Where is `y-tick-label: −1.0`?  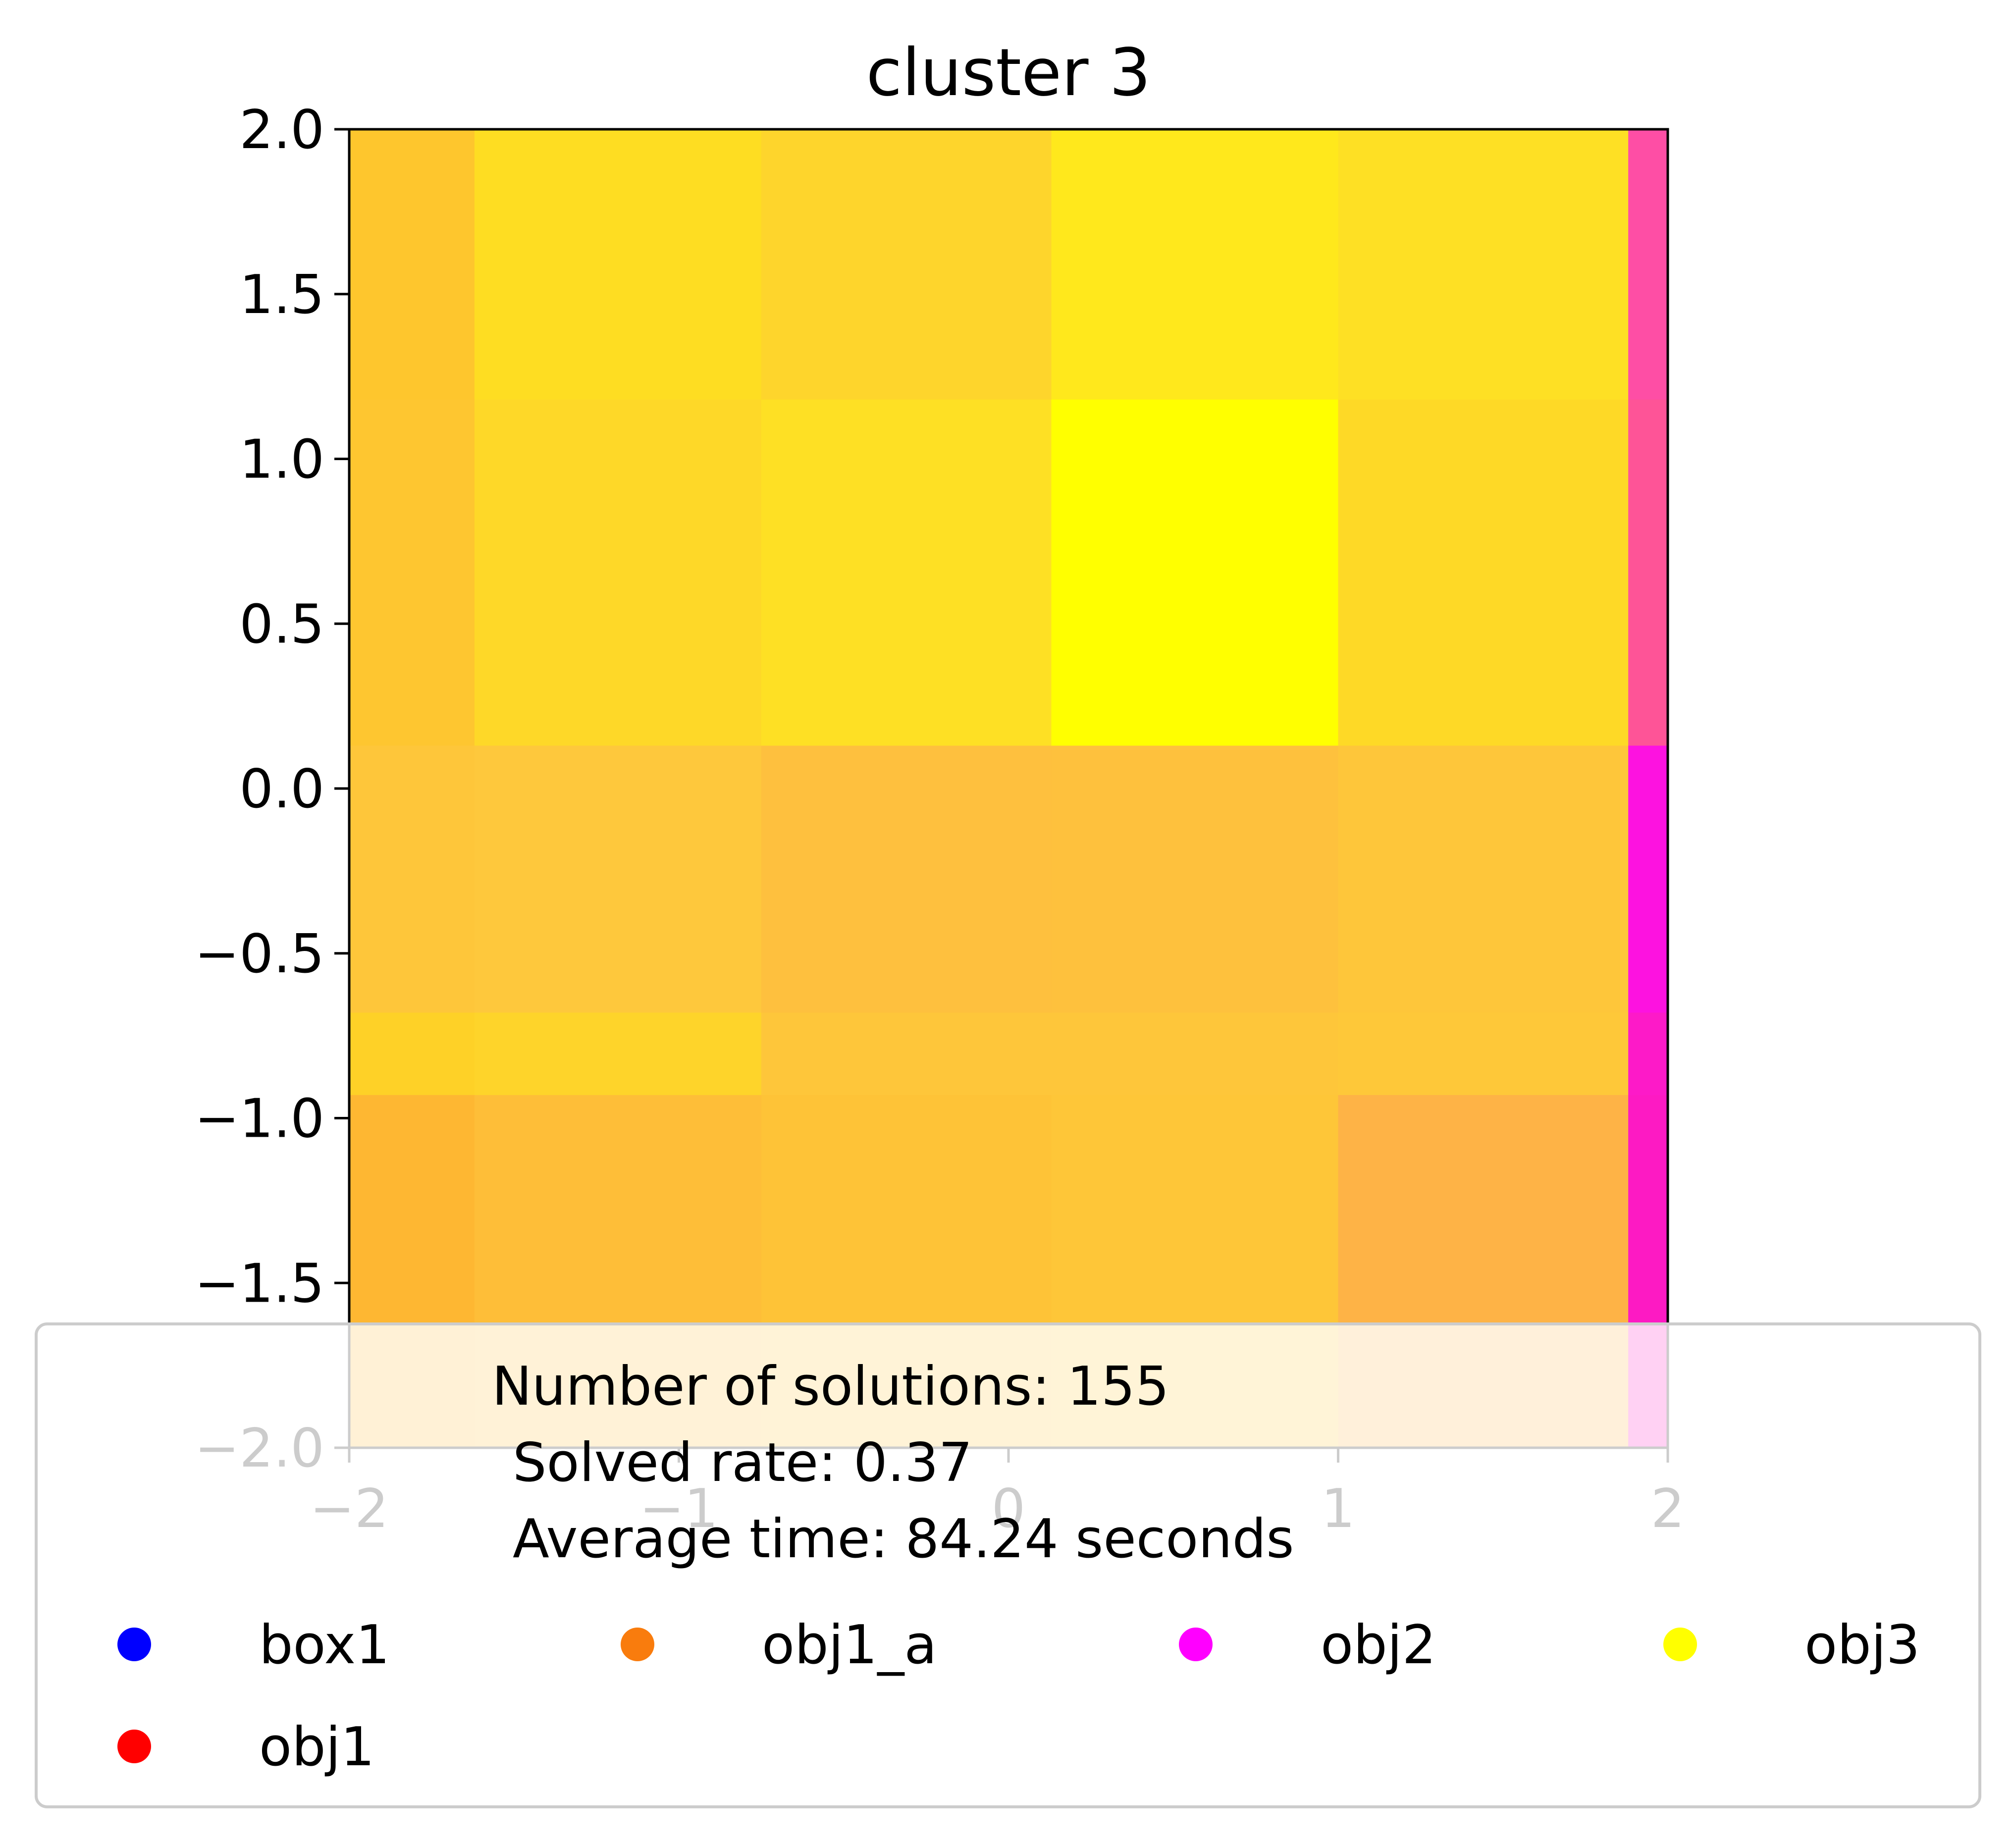 y-tick-label: −1.0 is located at coordinates (259, 1119).